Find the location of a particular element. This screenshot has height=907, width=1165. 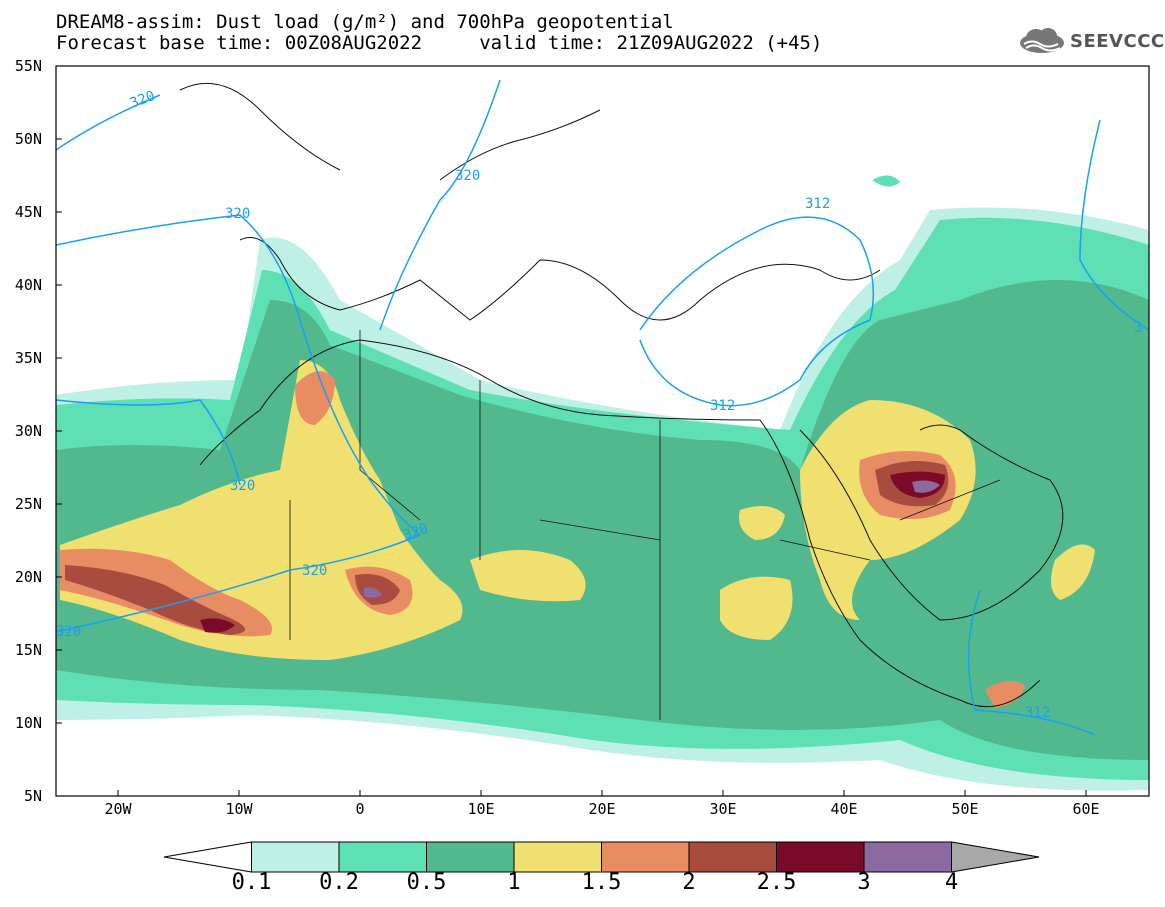

contour-312-east is located at coordinates (757, 311).